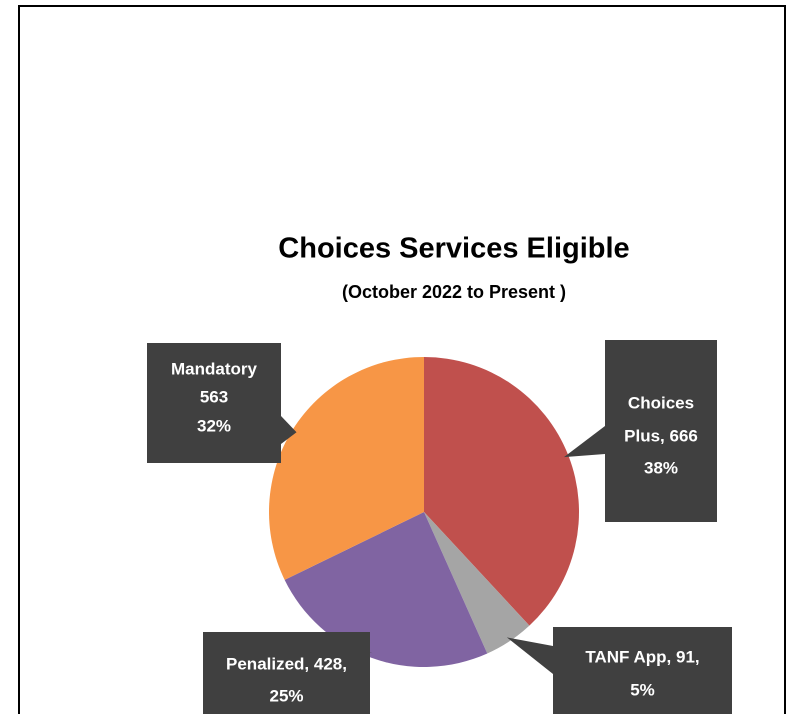  Describe the element at coordinates (286, 695) in the screenshot. I see `data-label: 25%` at that location.